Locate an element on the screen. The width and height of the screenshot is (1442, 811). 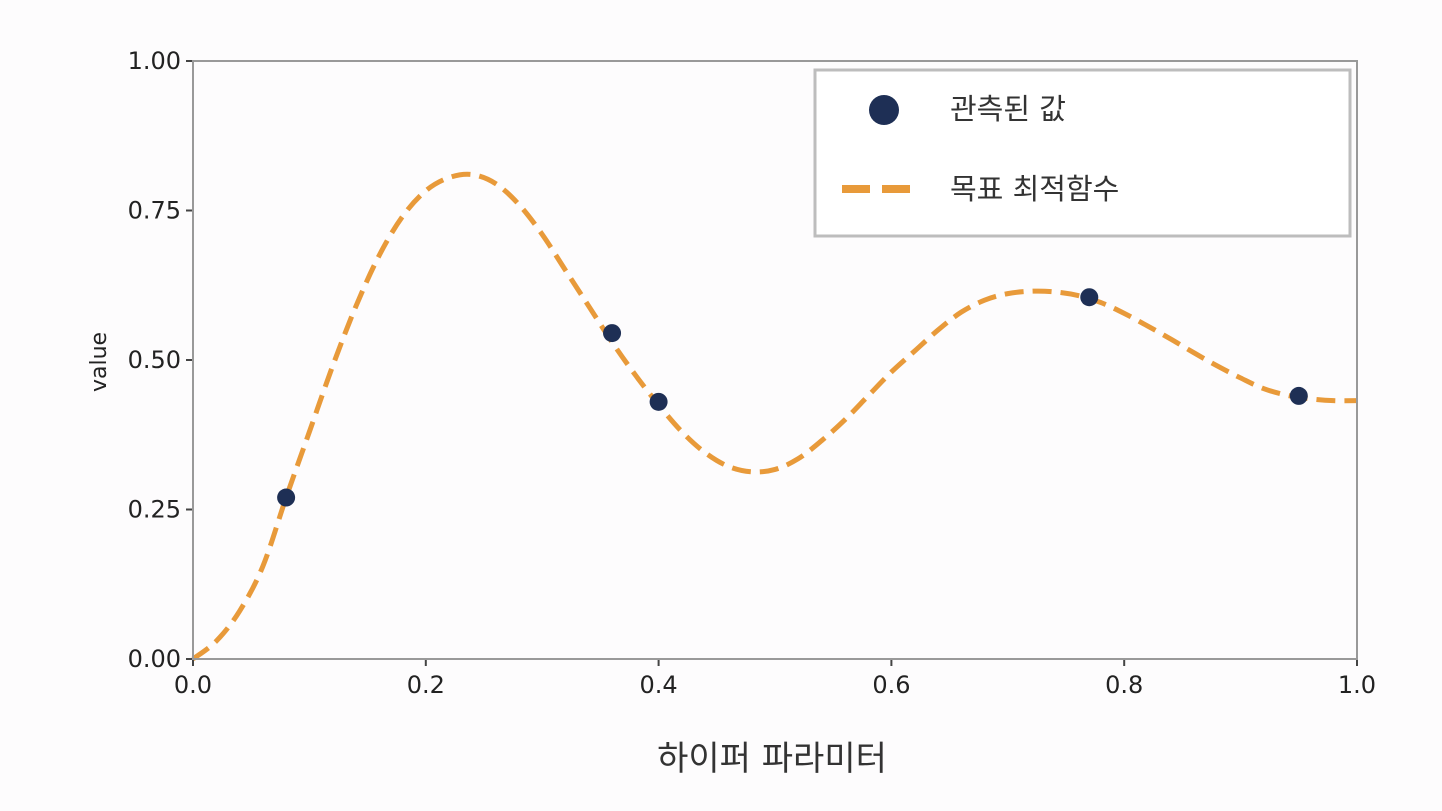
y-tick-label: 0.25 is located at coordinates (154, 510).